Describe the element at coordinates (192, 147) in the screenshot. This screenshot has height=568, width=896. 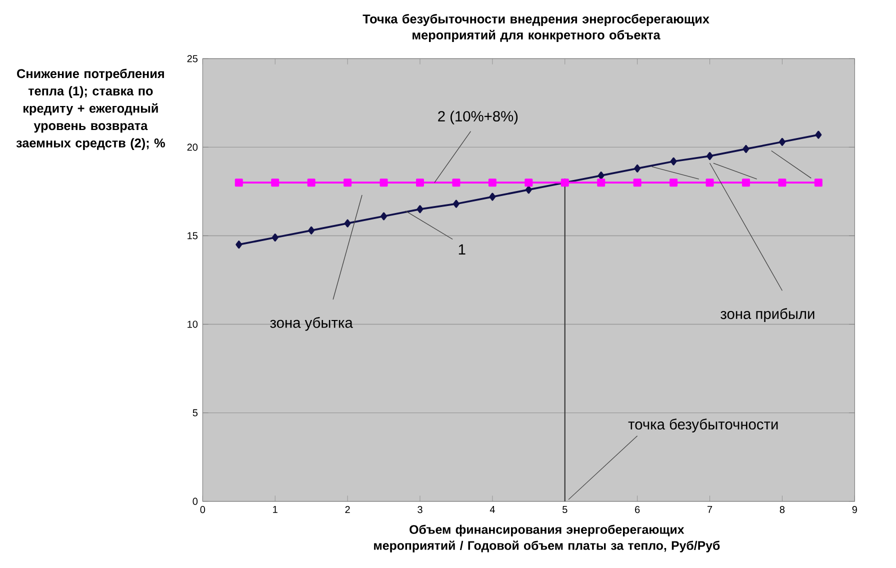
I see `y-tick-label: 20` at that location.